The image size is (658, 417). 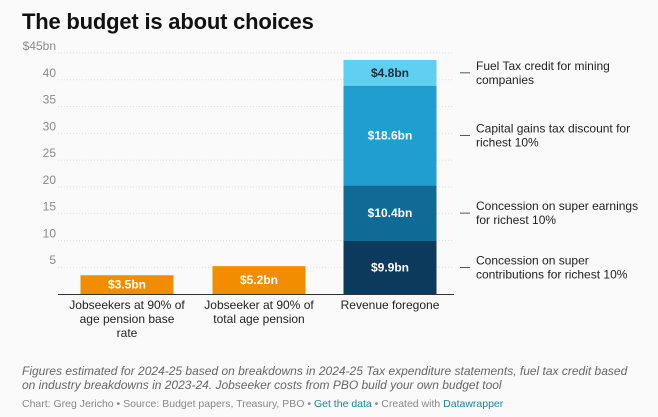 What do you see at coordinates (258, 319) in the screenshot?
I see `category-label: total age pension` at bounding box center [258, 319].